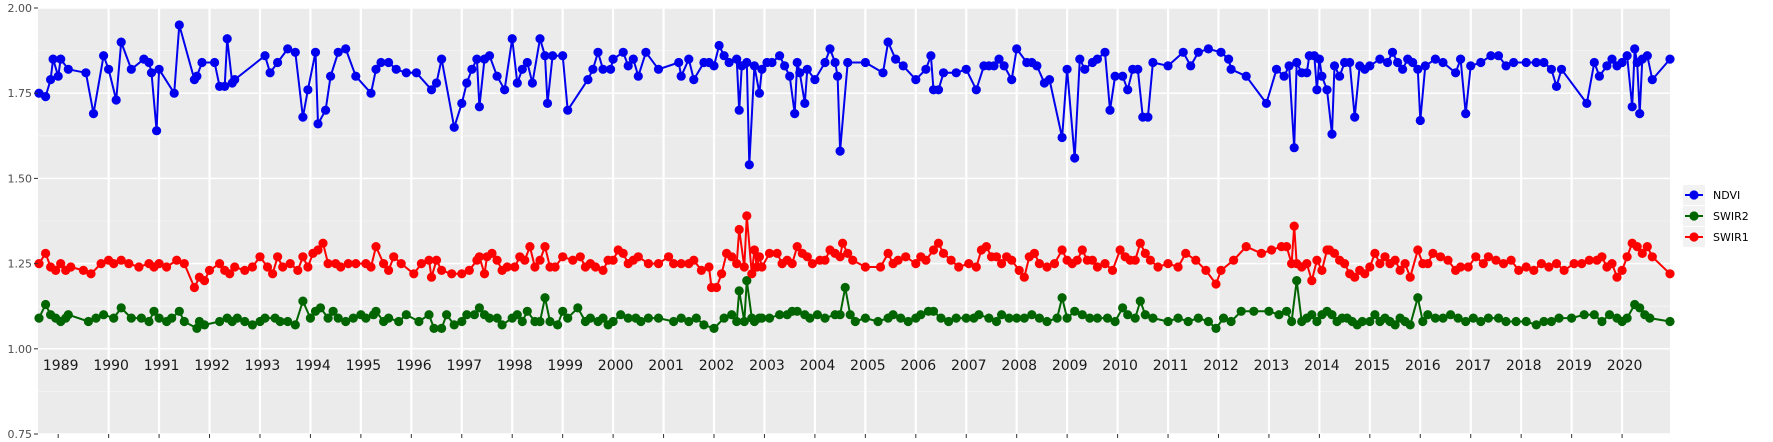  Describe the element at coordinates (616, 366) in the screenshot. I see `year-label: 2000` at that location.